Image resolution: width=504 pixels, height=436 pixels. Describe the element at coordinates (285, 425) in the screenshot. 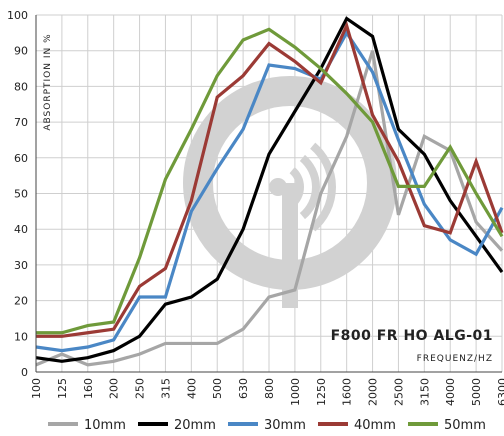

I see `legend-label-30mm: 30mm` at that location.